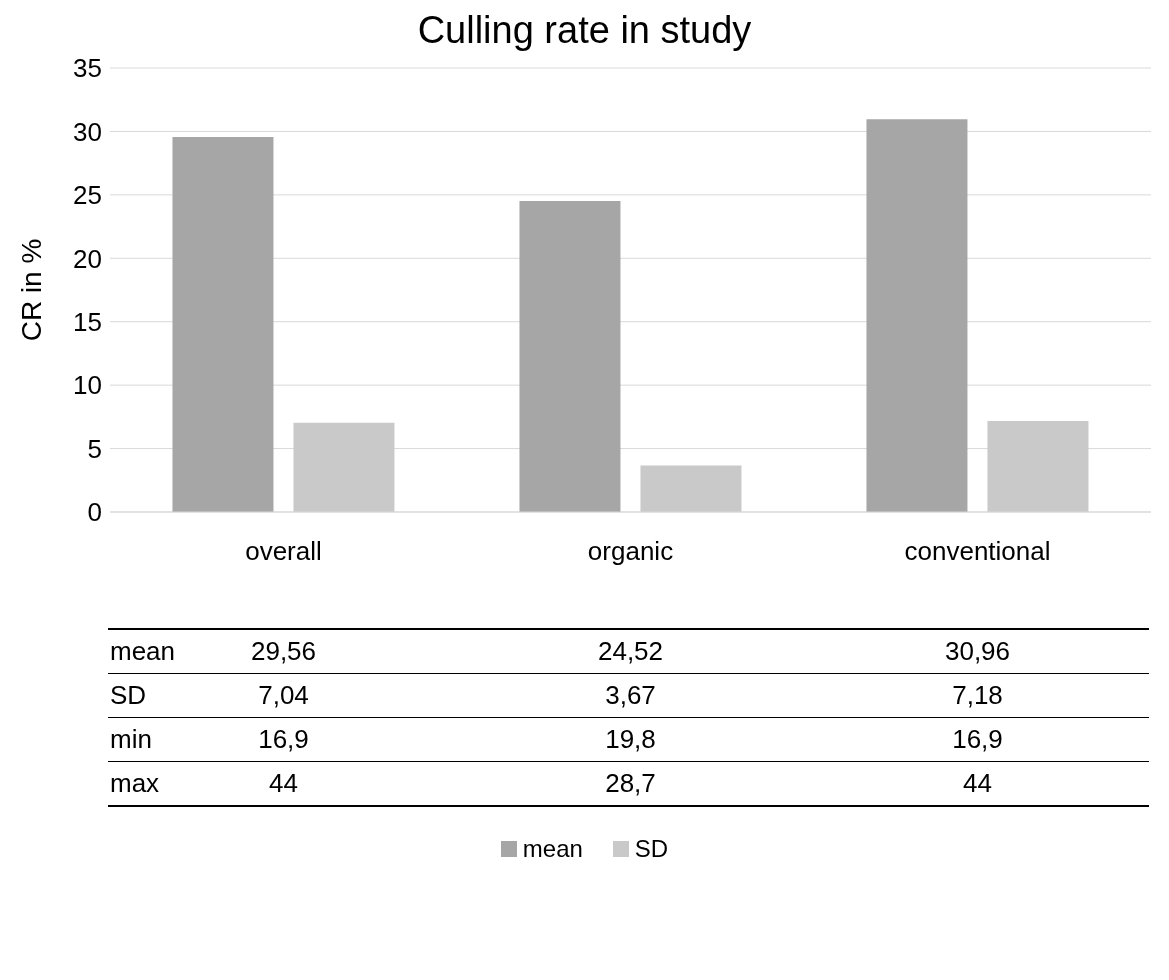  What do you see at coordinates (552, 849) in the screenshot?
I see `legend-label: mean` at bounding box center [552, 849].